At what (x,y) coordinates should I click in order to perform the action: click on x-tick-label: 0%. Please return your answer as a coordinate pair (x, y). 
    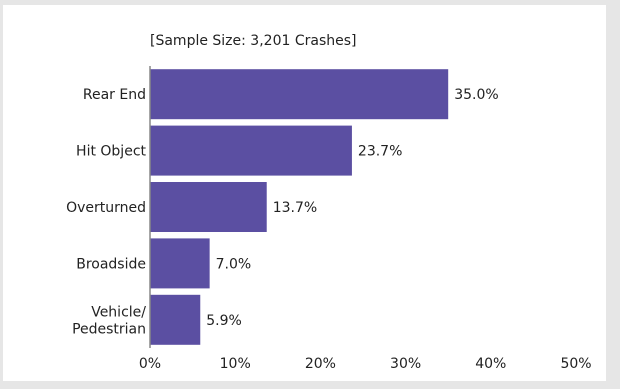
    Looking at the image, I should click on (150, 364).